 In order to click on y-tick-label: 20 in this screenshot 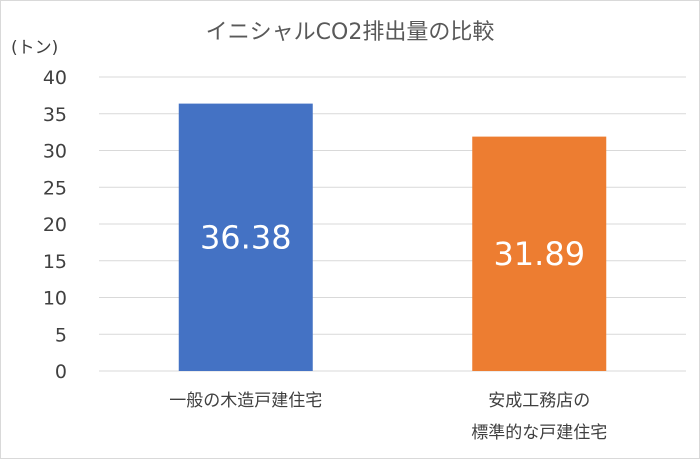, I will do `click(55, 225)`.